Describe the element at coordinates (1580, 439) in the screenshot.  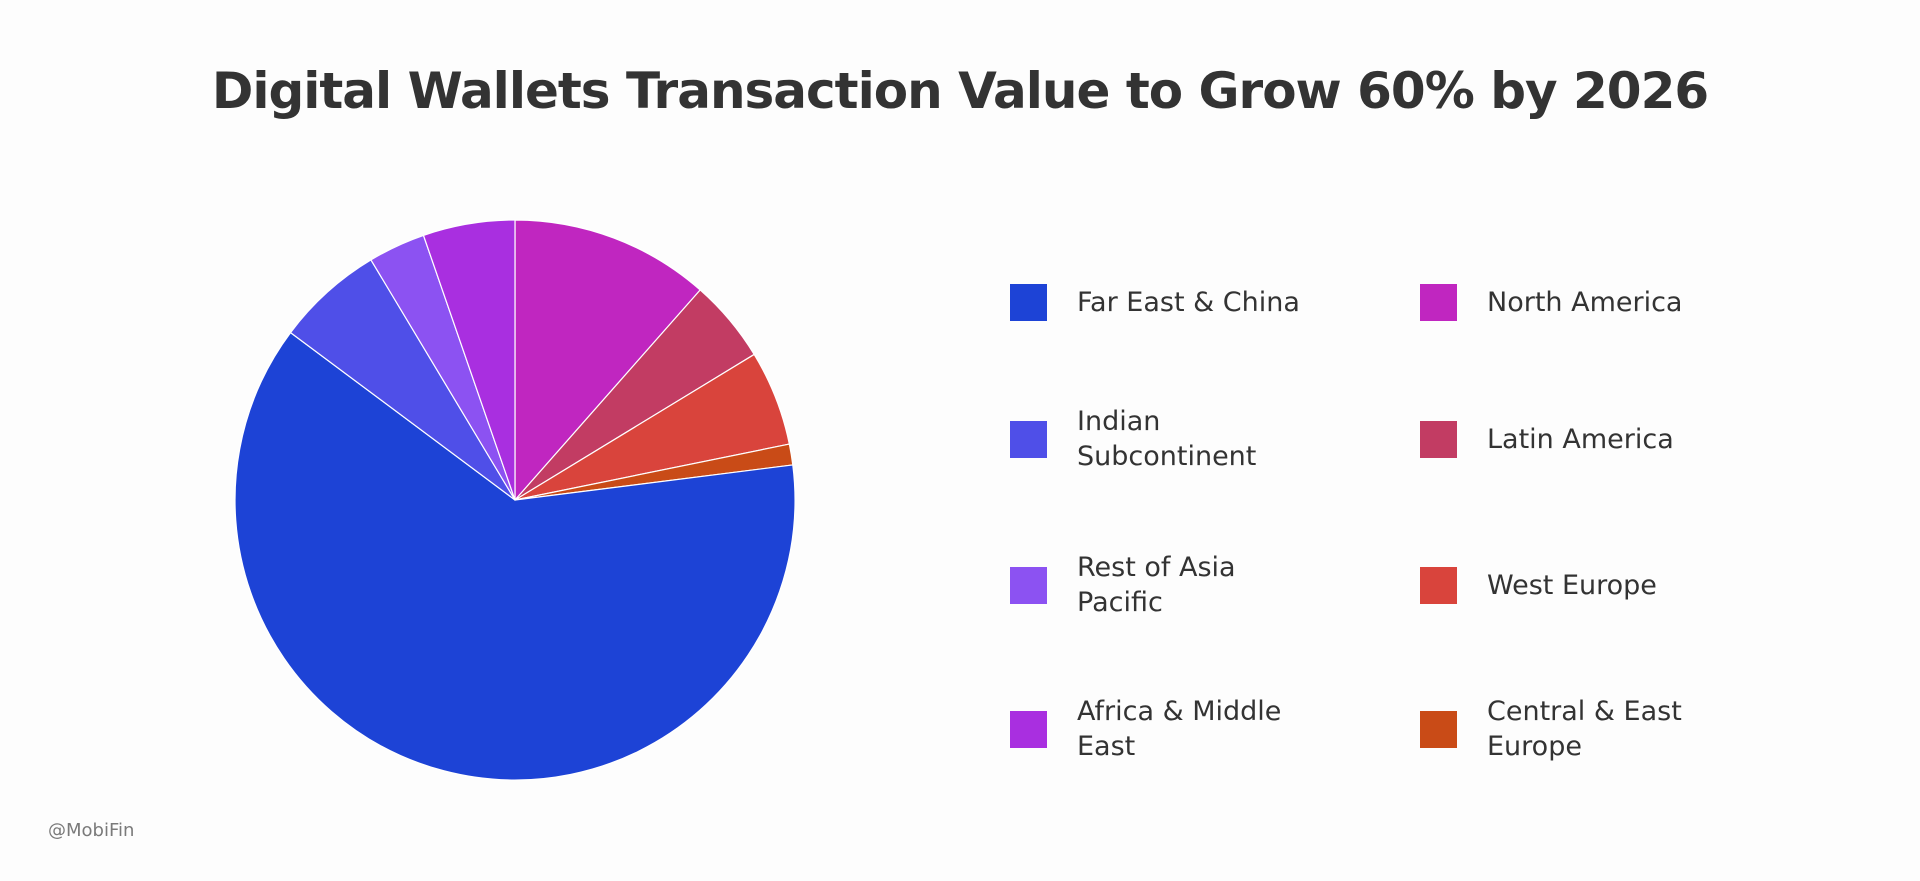
I see `legend-label: Latin America` at that location.